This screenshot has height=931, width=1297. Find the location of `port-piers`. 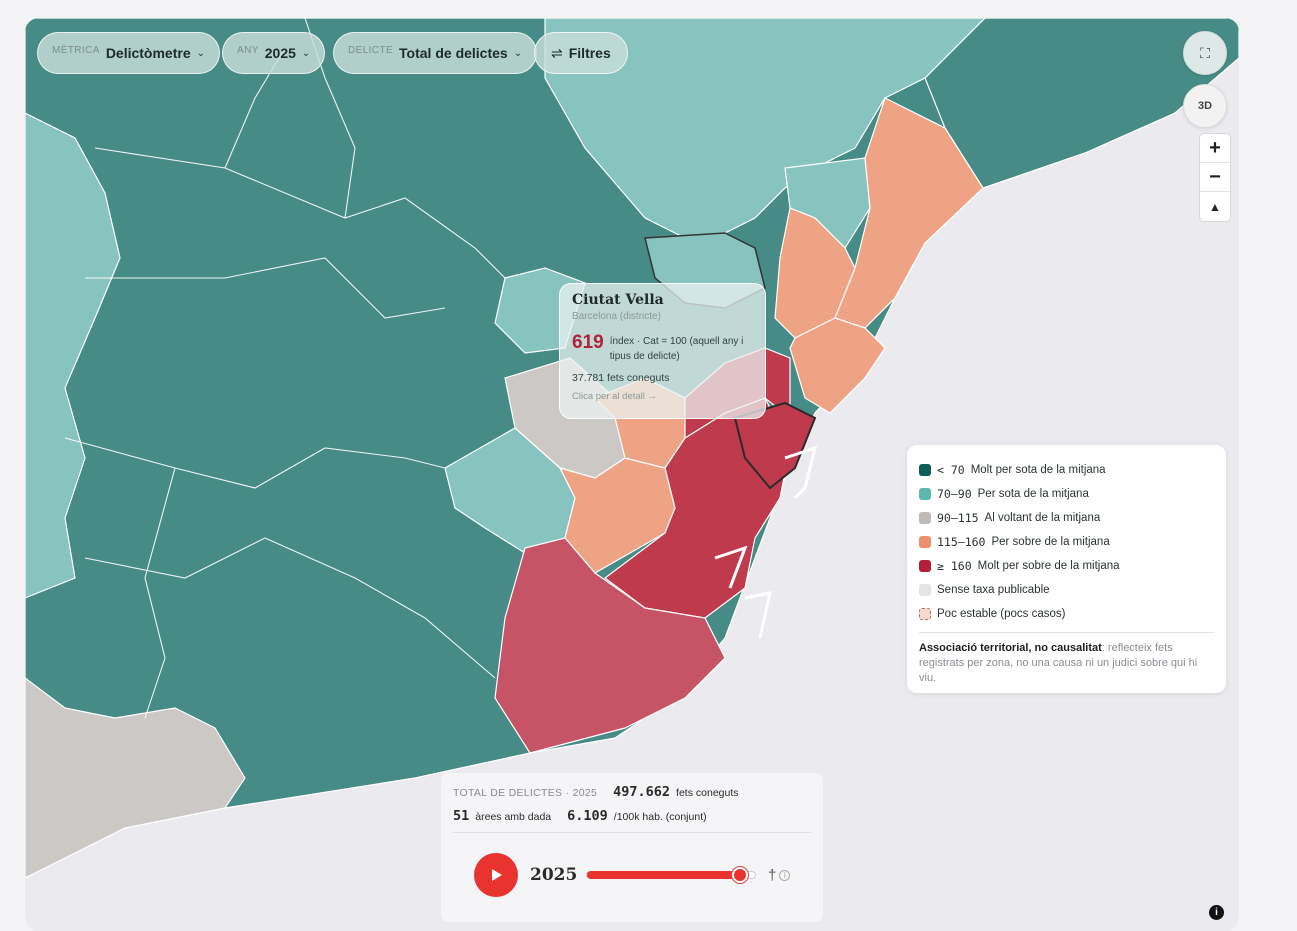

port-piers is located at coordinates (766, 542).